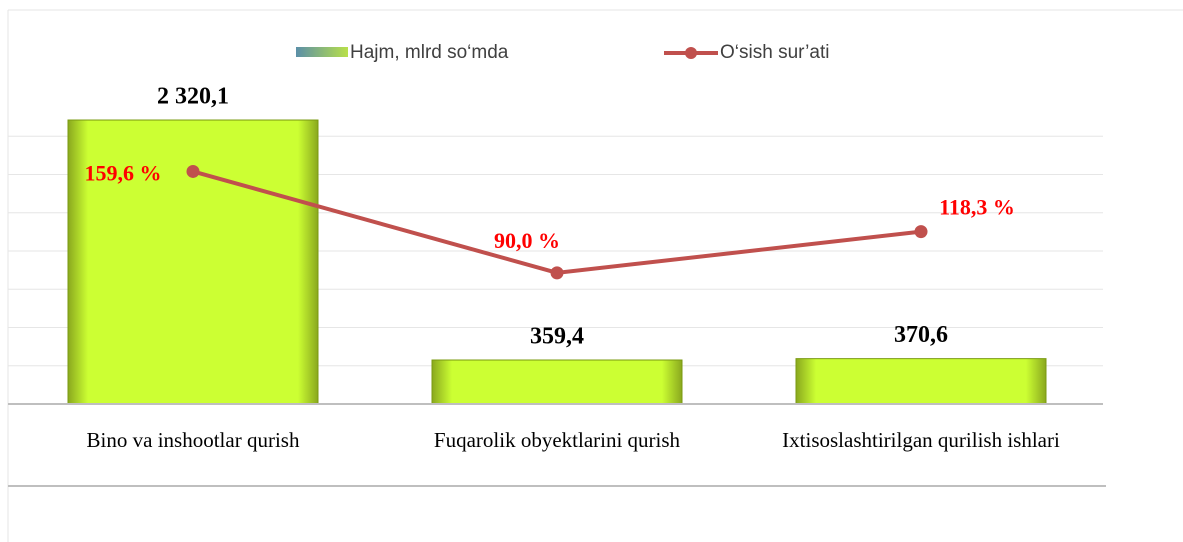 The width and height of the screenshot is (1183, 542). Describe the element at coordinates (193, 97) in the screenshot. I see `data-label: 2 320,1` at that location.